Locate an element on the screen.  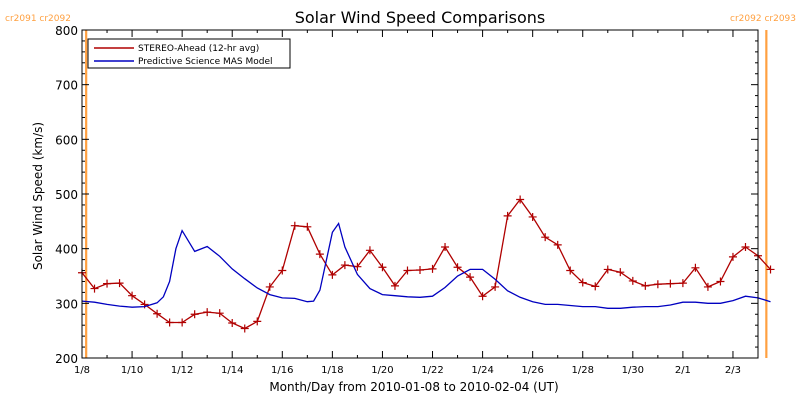
y-tick-label: 800 is located at coordinates (66, 31).